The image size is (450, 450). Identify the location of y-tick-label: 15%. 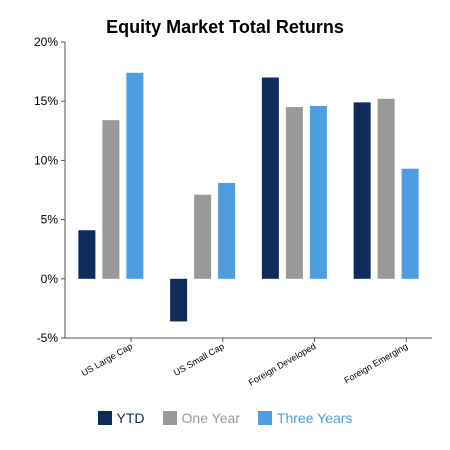
(46, 101).